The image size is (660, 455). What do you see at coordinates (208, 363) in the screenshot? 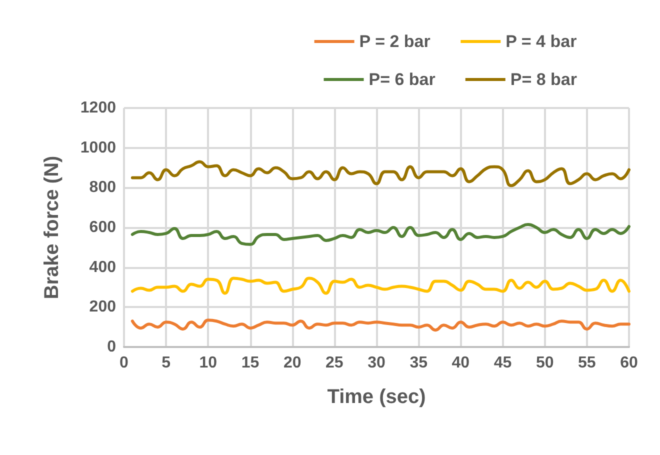
I see `x-tick-label: 10` at bounding box center [208, 363].